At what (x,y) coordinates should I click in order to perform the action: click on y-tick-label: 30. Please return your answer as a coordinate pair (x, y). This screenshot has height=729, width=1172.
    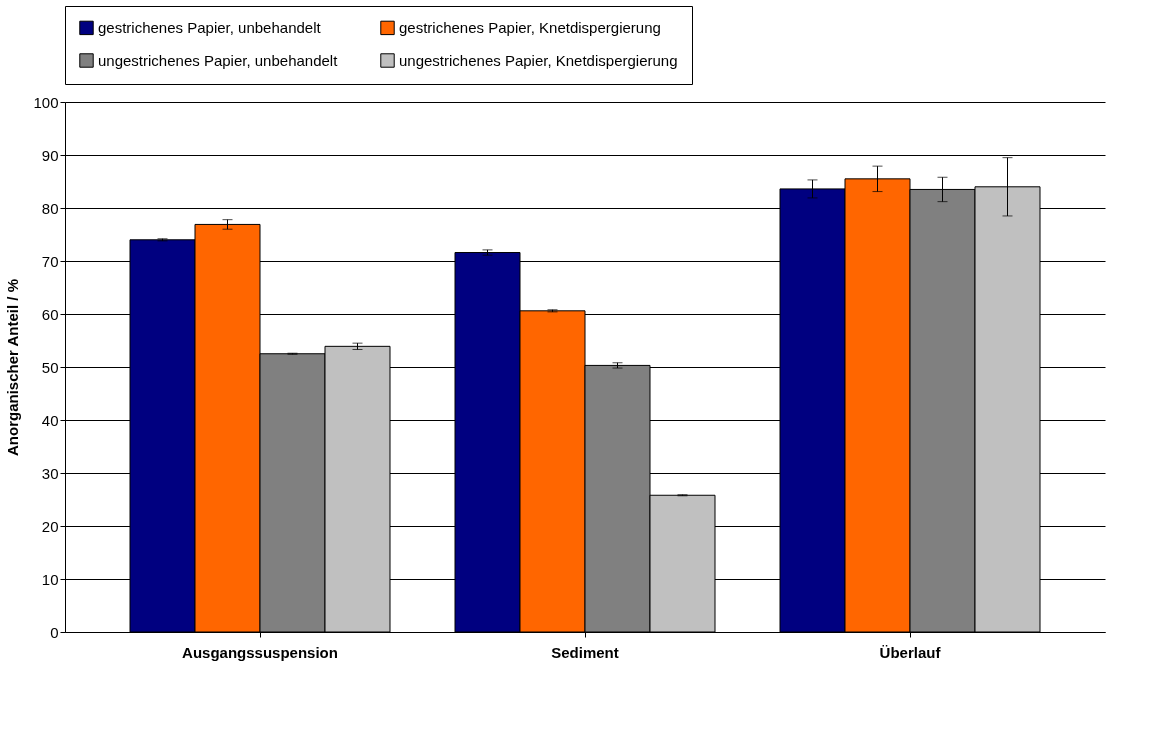
    Looking at the image, I should click on (50, 473).